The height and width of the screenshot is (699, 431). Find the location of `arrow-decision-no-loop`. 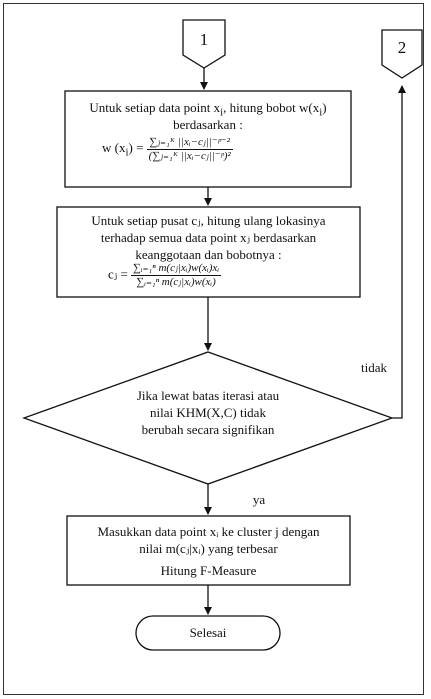

arrow-decision-no-loop is located at coordinates (399, 252).